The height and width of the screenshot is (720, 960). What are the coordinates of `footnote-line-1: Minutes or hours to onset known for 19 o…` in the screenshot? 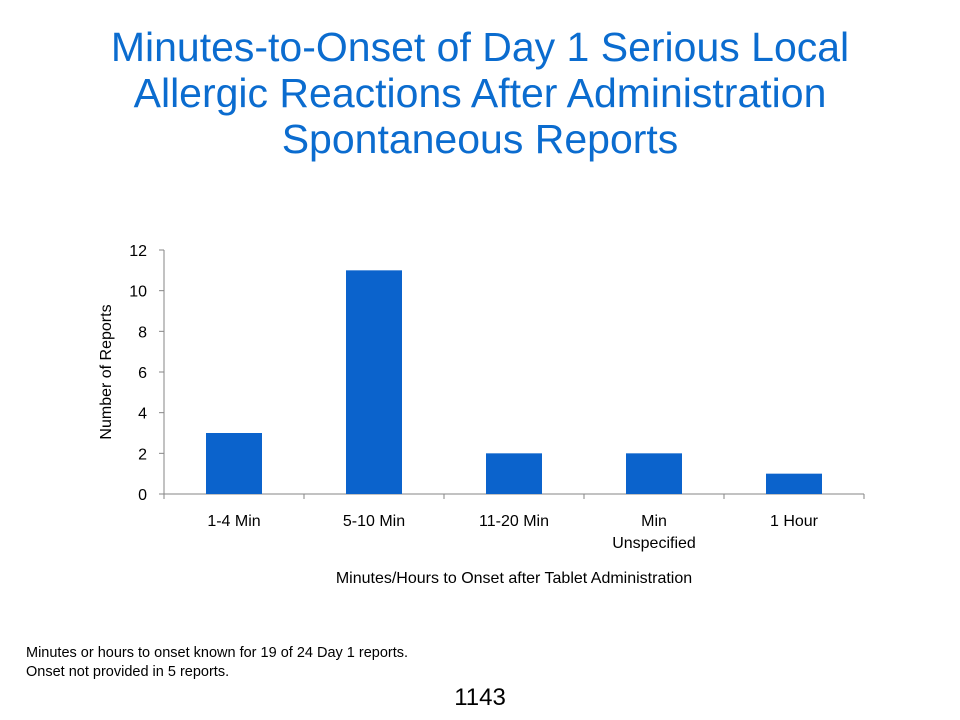 It's located at (217, 653).